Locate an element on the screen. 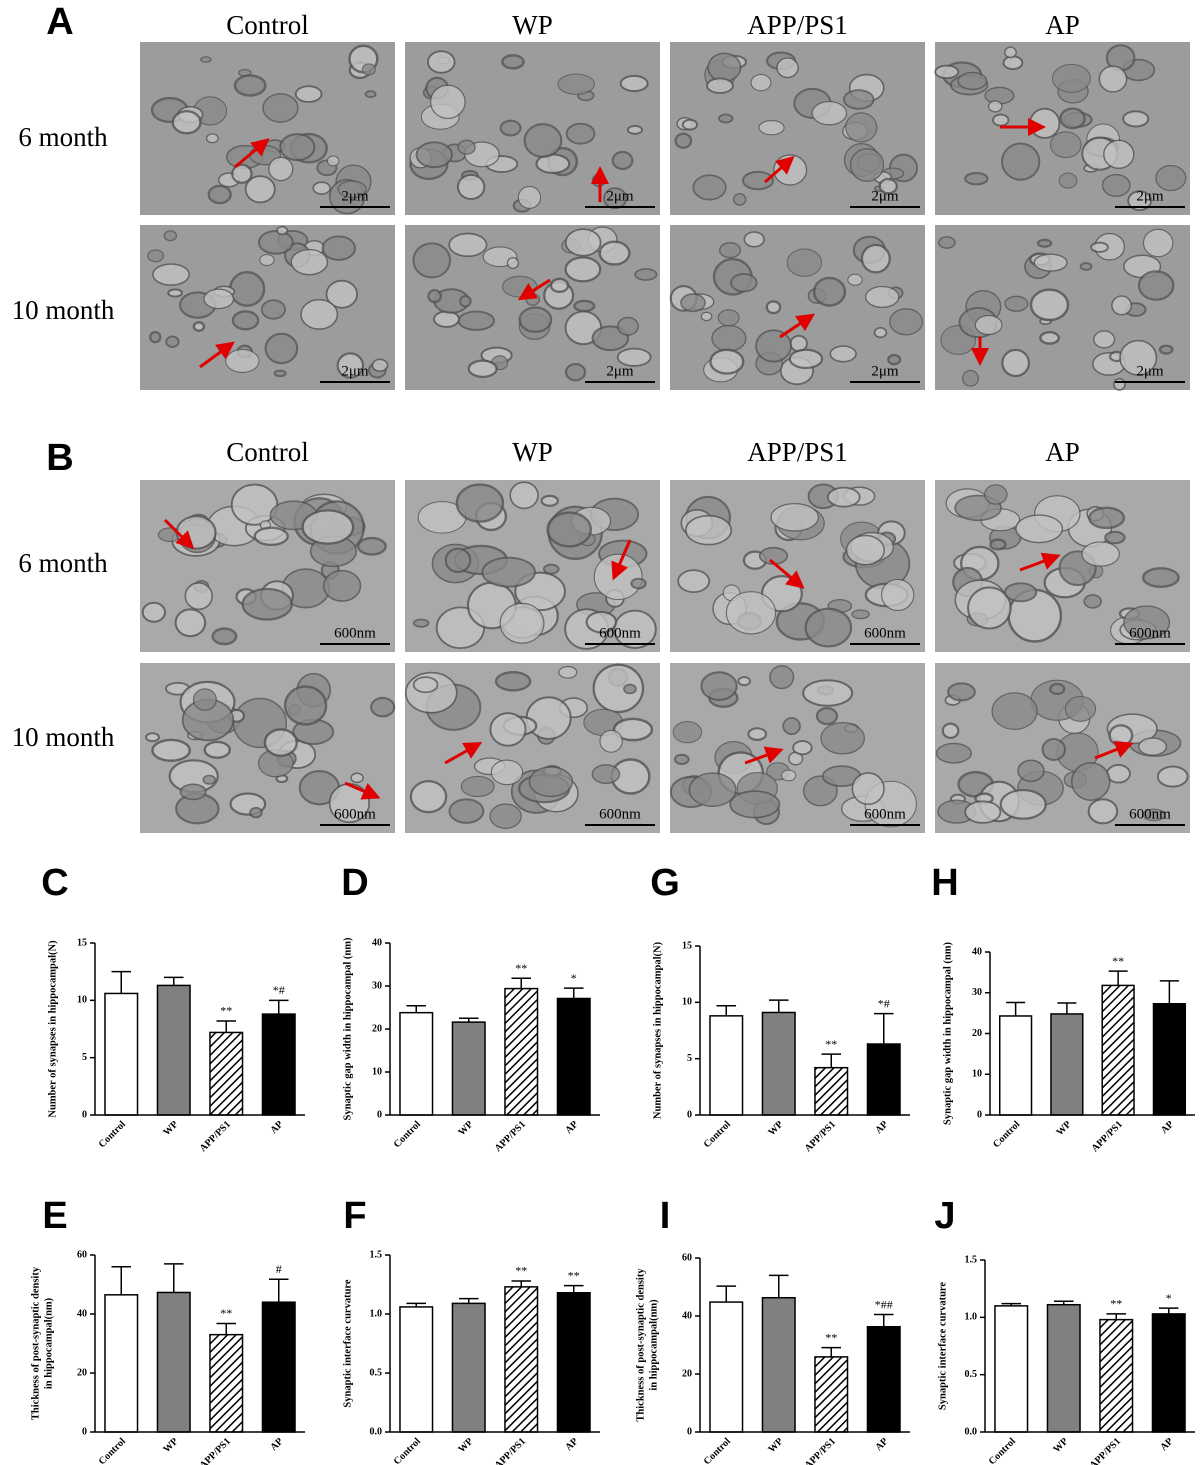  y-tick-label: 0.5 is located at coordinates (376, 1372).